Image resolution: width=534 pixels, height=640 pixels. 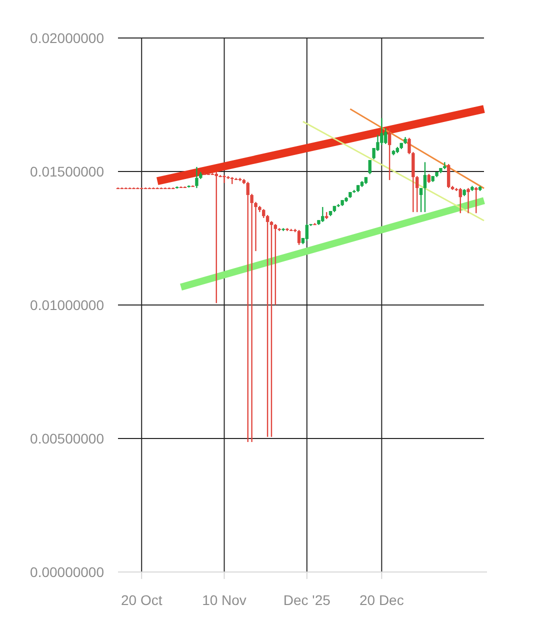 I want to click on y-tick-label: 0.01500000, so click(x=67, y=171).